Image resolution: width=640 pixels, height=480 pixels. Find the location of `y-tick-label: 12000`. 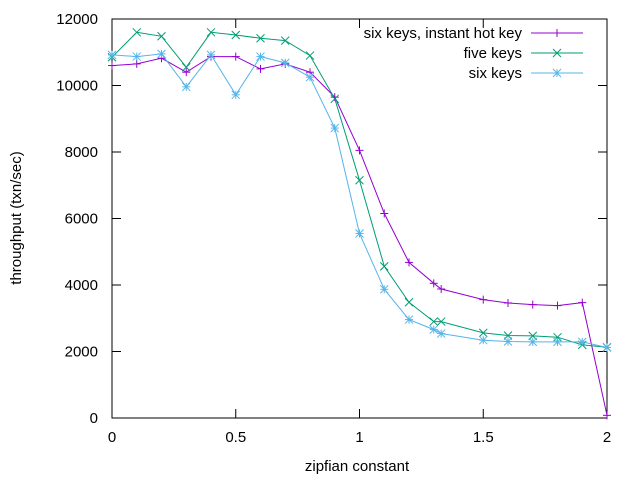

y-tick-label: 12000 is located at coordinates (77, 19).